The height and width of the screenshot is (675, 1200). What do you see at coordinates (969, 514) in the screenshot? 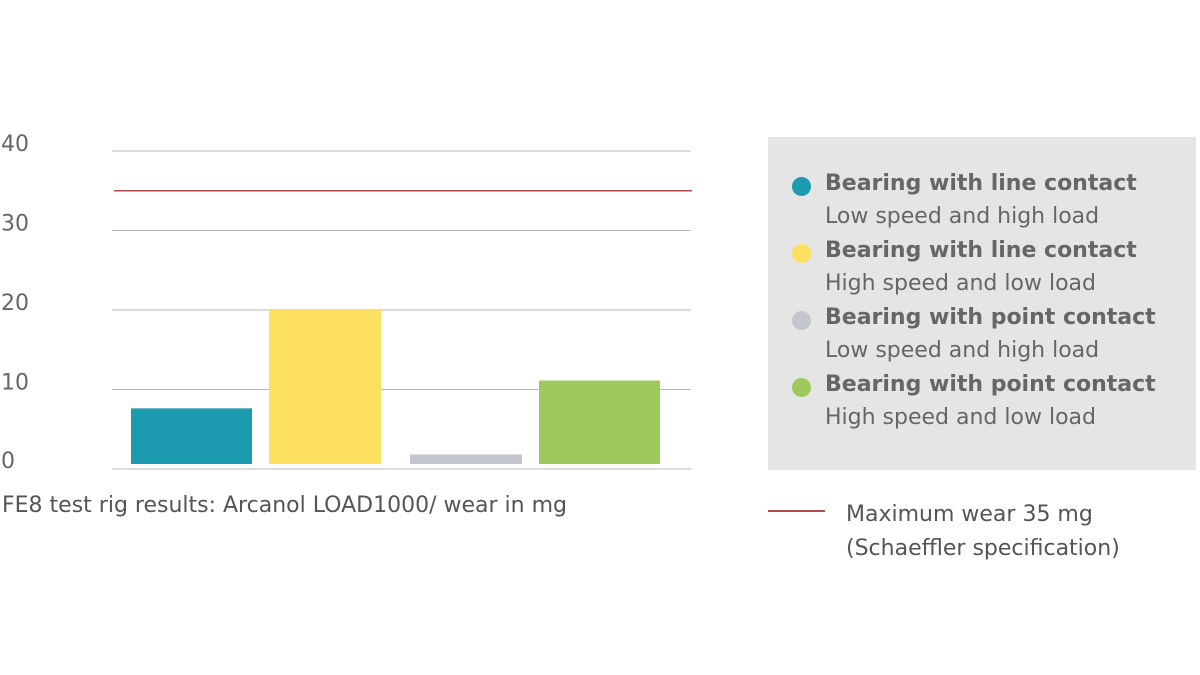
I see `reference-line-label-line1: Maximum wear 35 mg` at bounding box center [969, 514].